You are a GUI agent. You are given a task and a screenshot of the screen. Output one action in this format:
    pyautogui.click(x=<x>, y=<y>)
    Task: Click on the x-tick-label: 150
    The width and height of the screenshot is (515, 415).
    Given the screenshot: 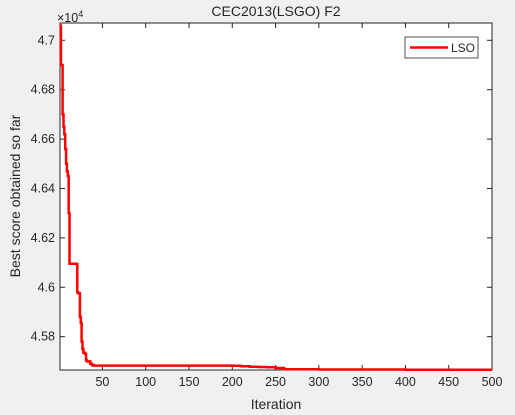 What is the action you would take?
    pyautogui.click(x=189, y=382)
    